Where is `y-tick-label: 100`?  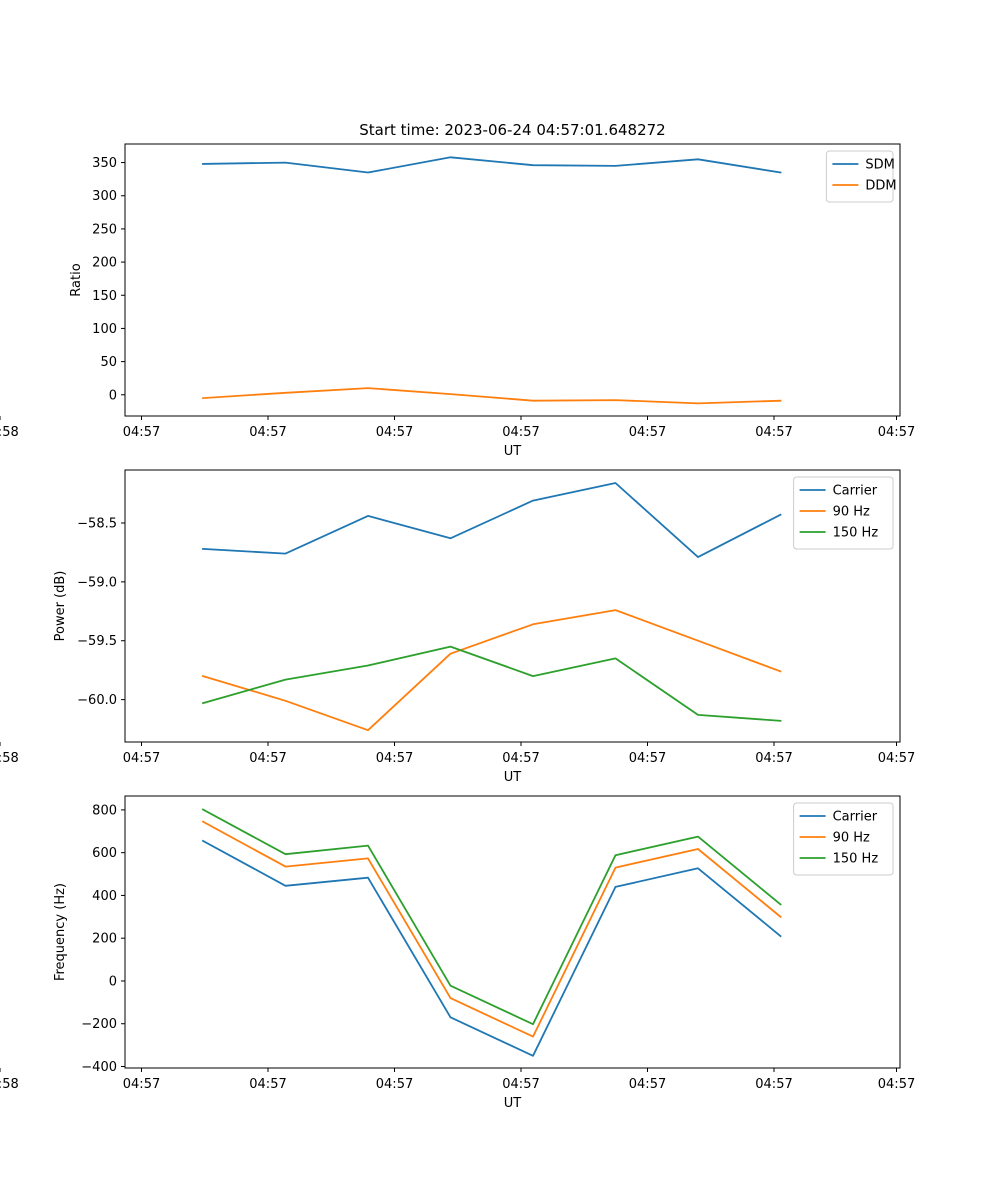 y-tick-label: 100 is located at coordinates (104, 329).